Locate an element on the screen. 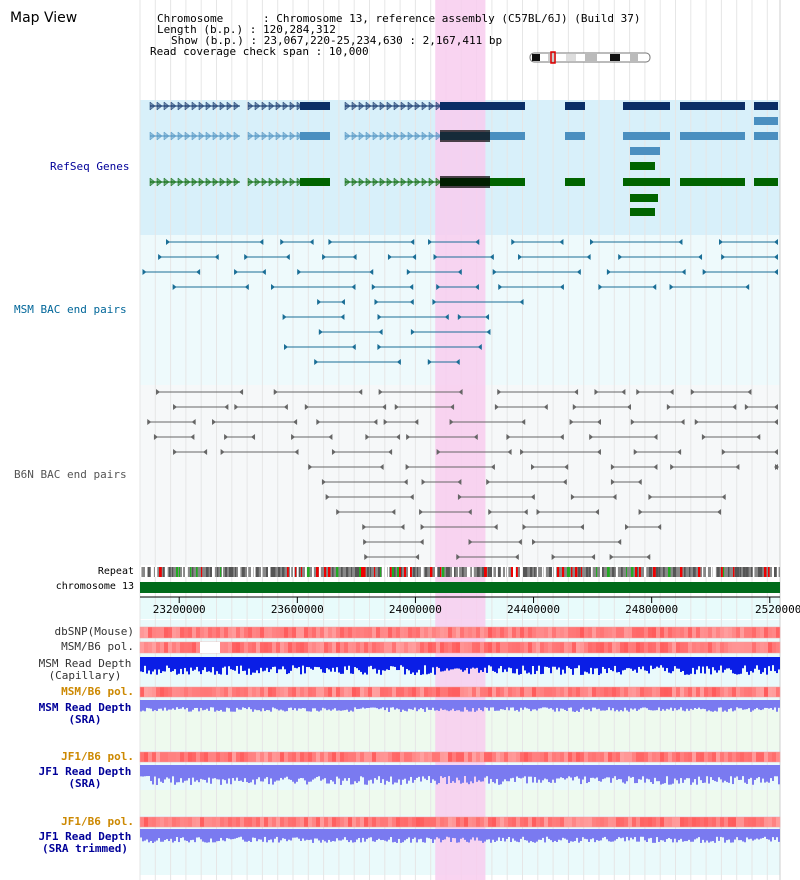 Image resolution: width=800 pixels, height=880 pixels. track-label-b6n-bac: B6N BAC end pairs is located at coordinates (70, 474).